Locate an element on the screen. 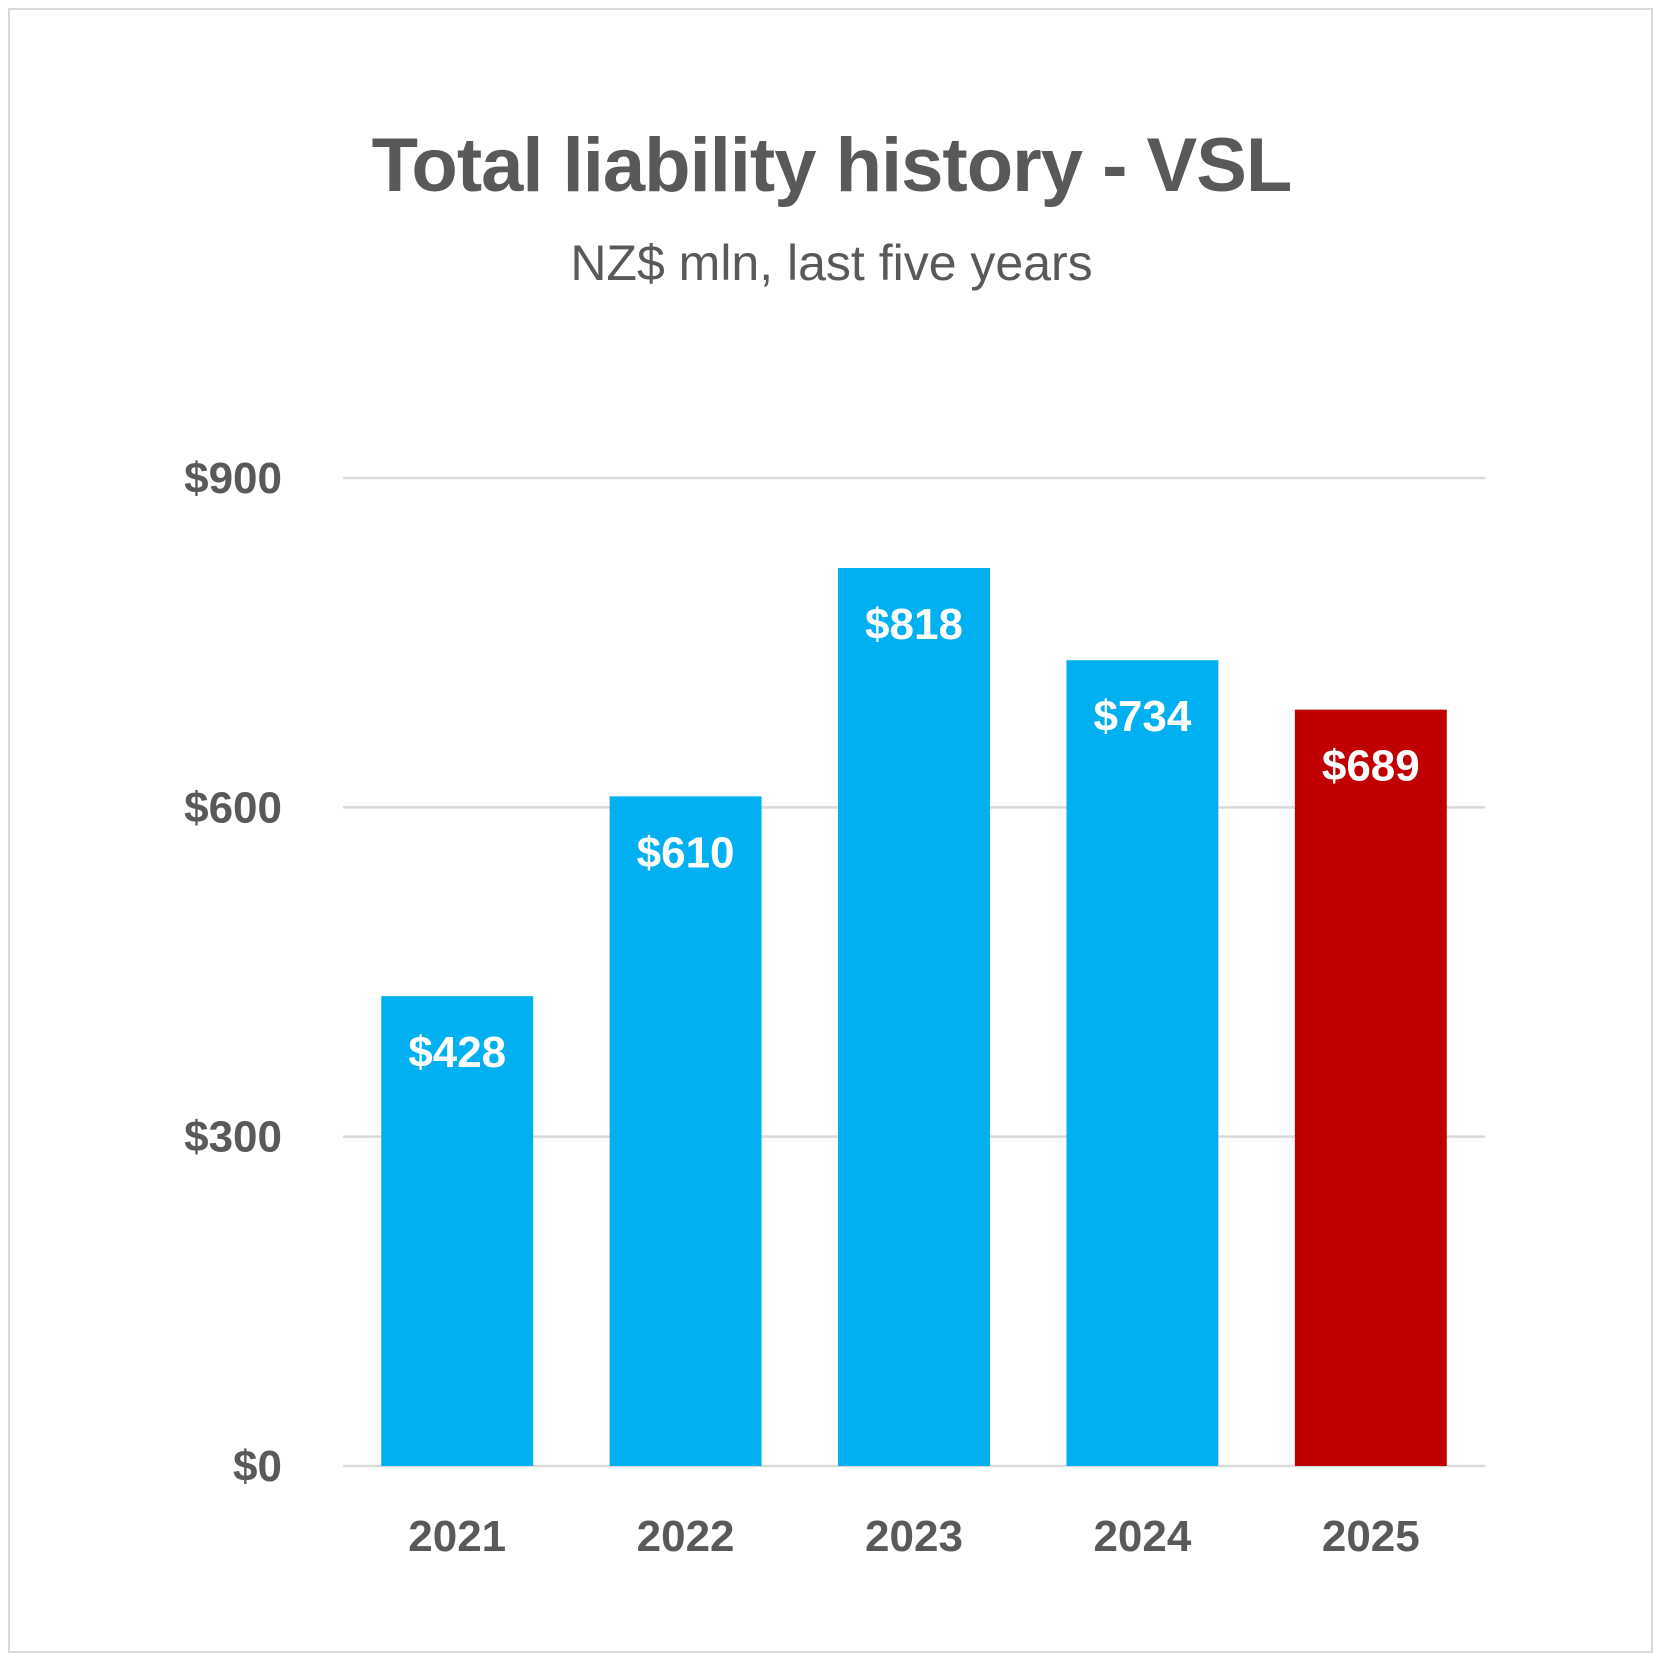  x-tick-label: 2024 is located at coordinates (1142, 1536).